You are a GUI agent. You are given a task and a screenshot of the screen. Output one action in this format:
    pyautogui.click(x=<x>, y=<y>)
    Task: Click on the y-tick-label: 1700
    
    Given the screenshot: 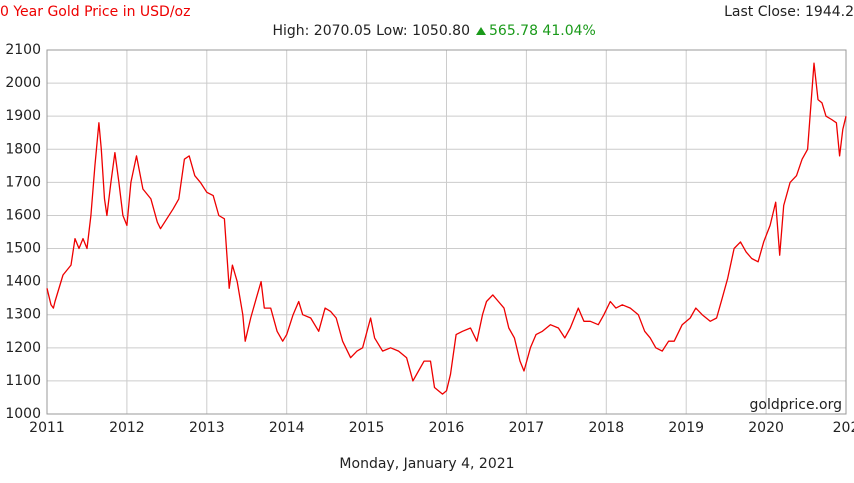 What is the action you would take?
    pyautogui.click(x=23, y=182)
    